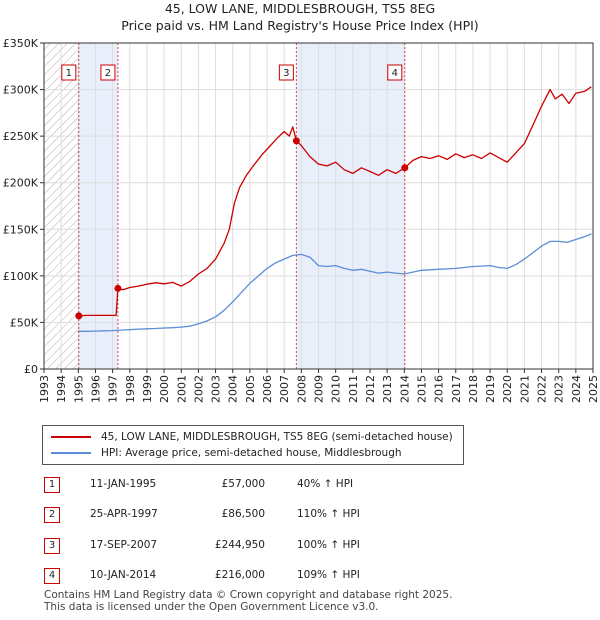  I want to click on x-tick-label: 2002, so click(198, 389).